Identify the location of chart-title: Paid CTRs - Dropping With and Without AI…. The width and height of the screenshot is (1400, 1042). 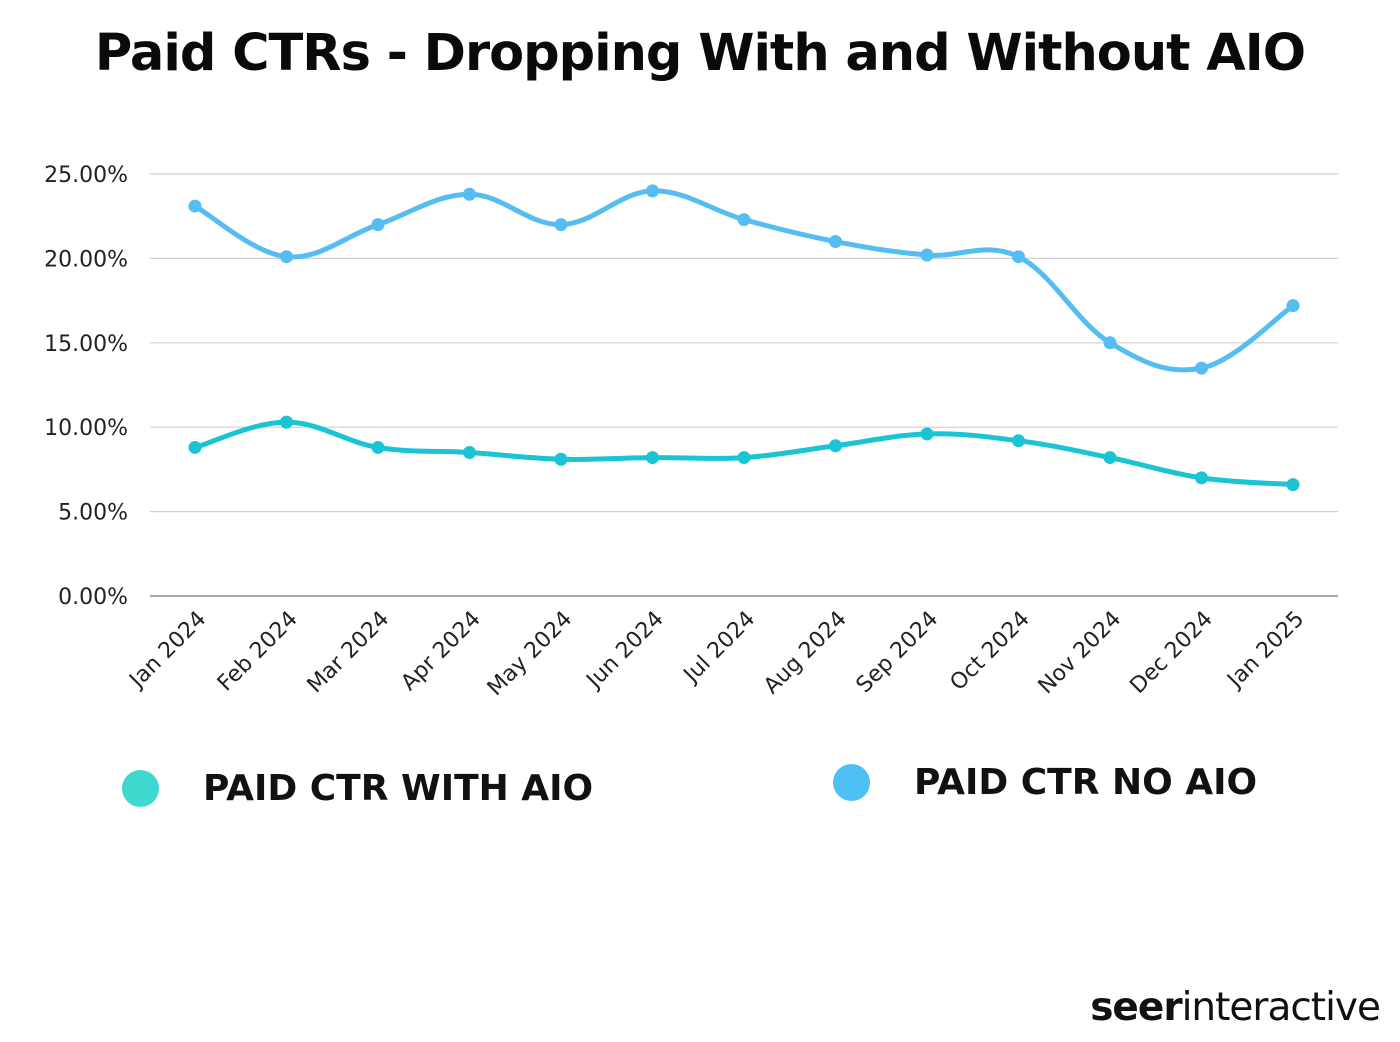
(700, 53).